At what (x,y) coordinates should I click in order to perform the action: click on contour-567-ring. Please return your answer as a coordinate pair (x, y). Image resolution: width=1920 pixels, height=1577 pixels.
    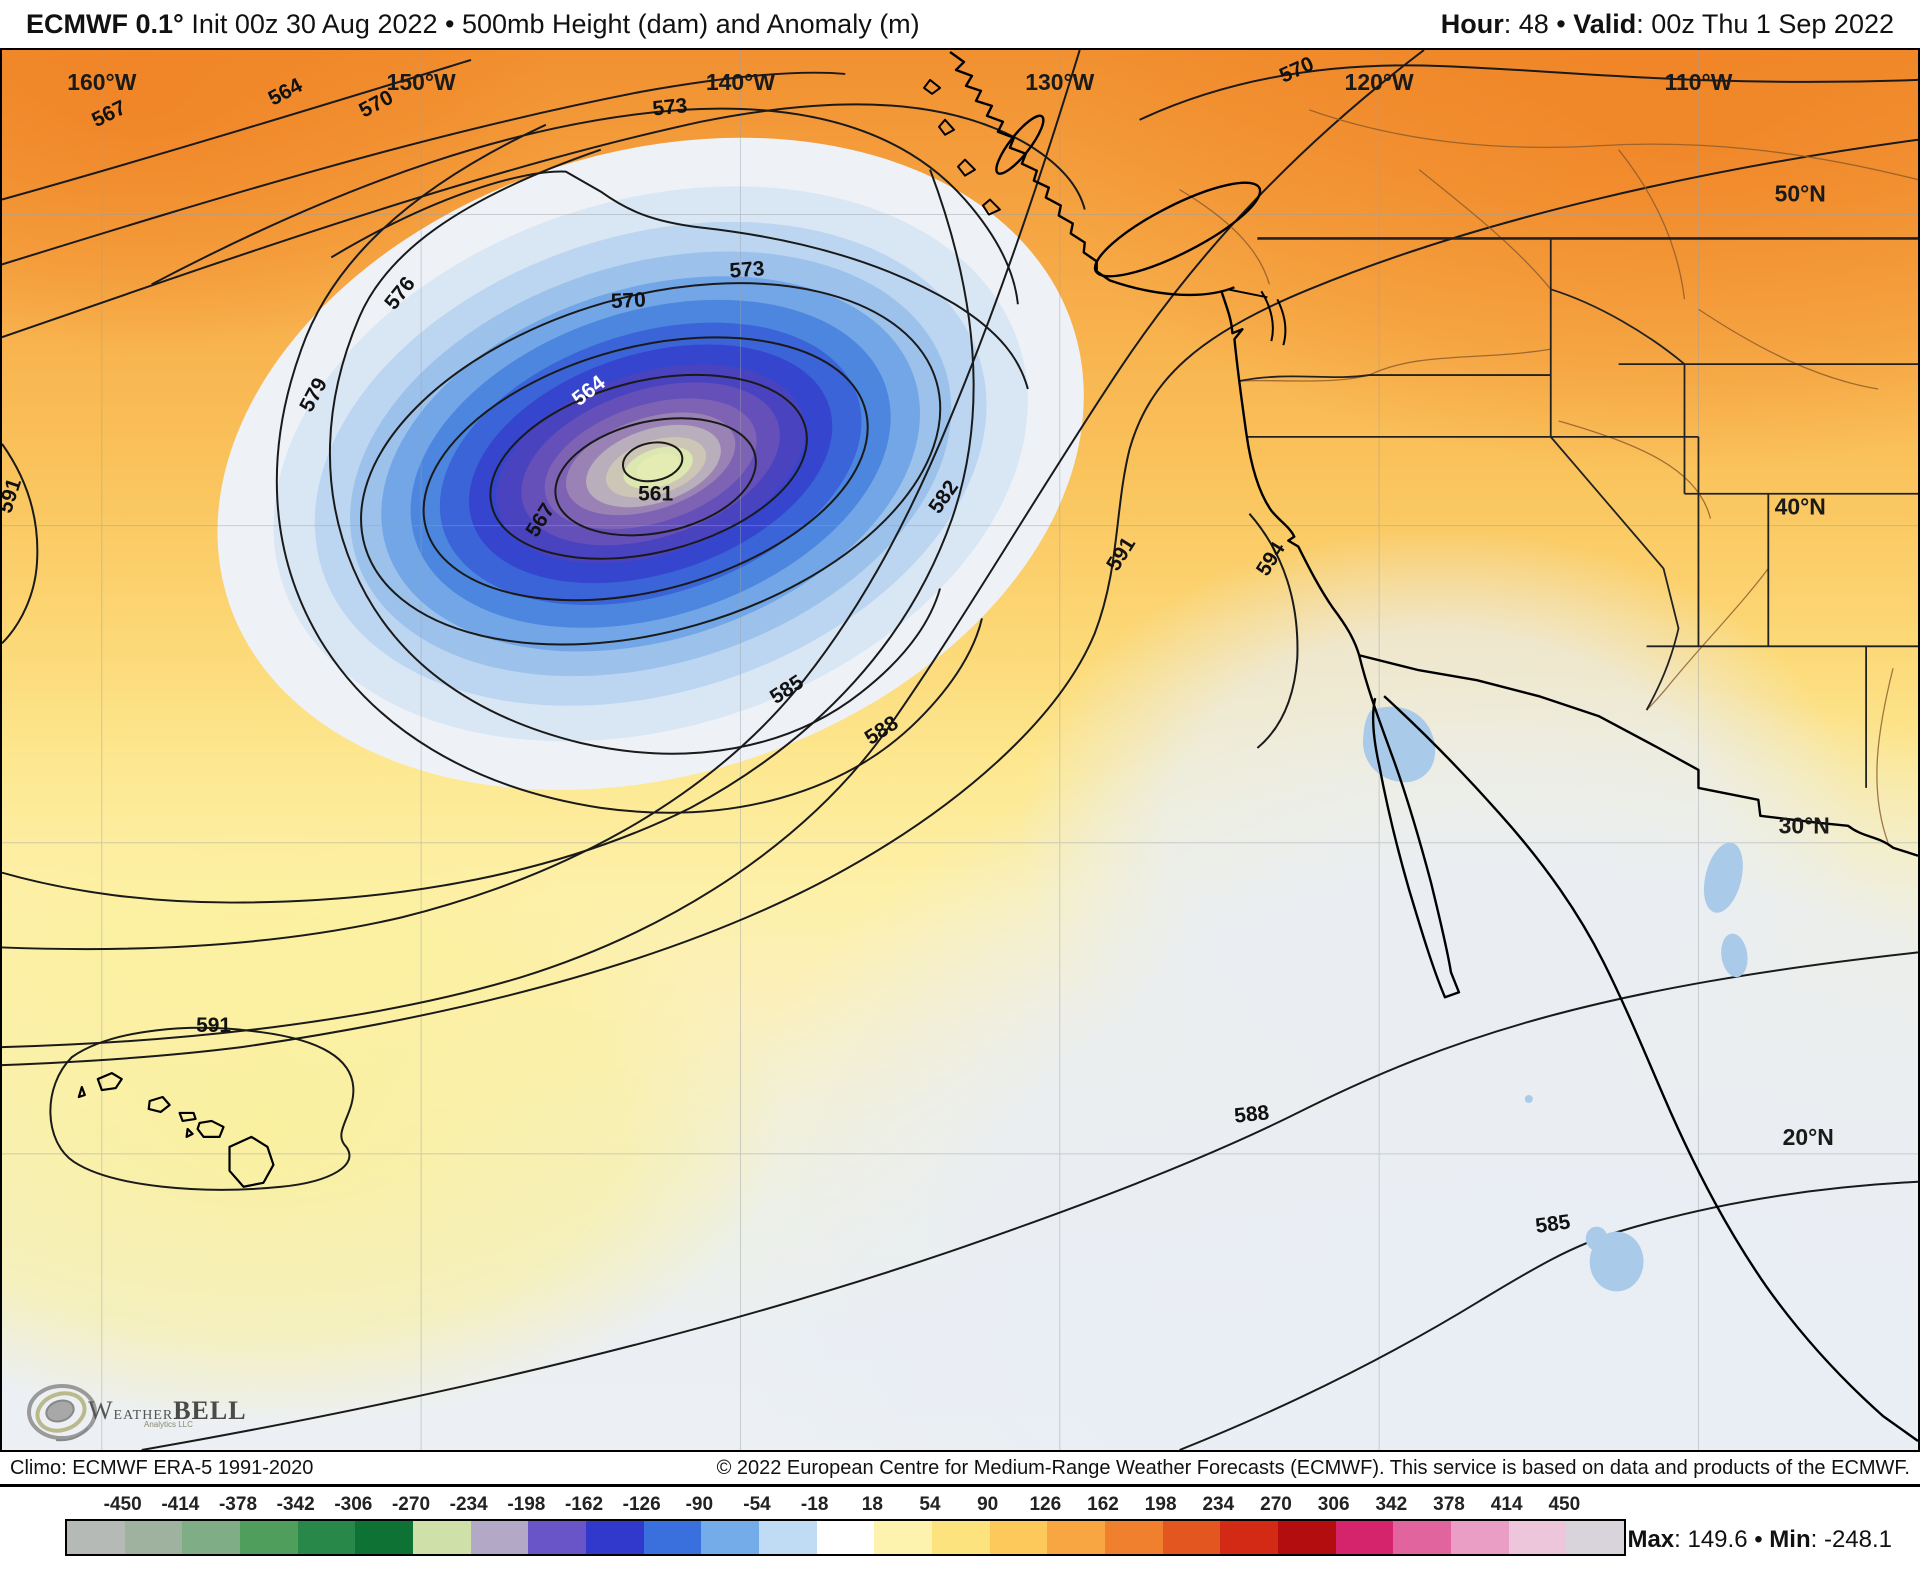
    Looking at the image, I should click on (645, 469).